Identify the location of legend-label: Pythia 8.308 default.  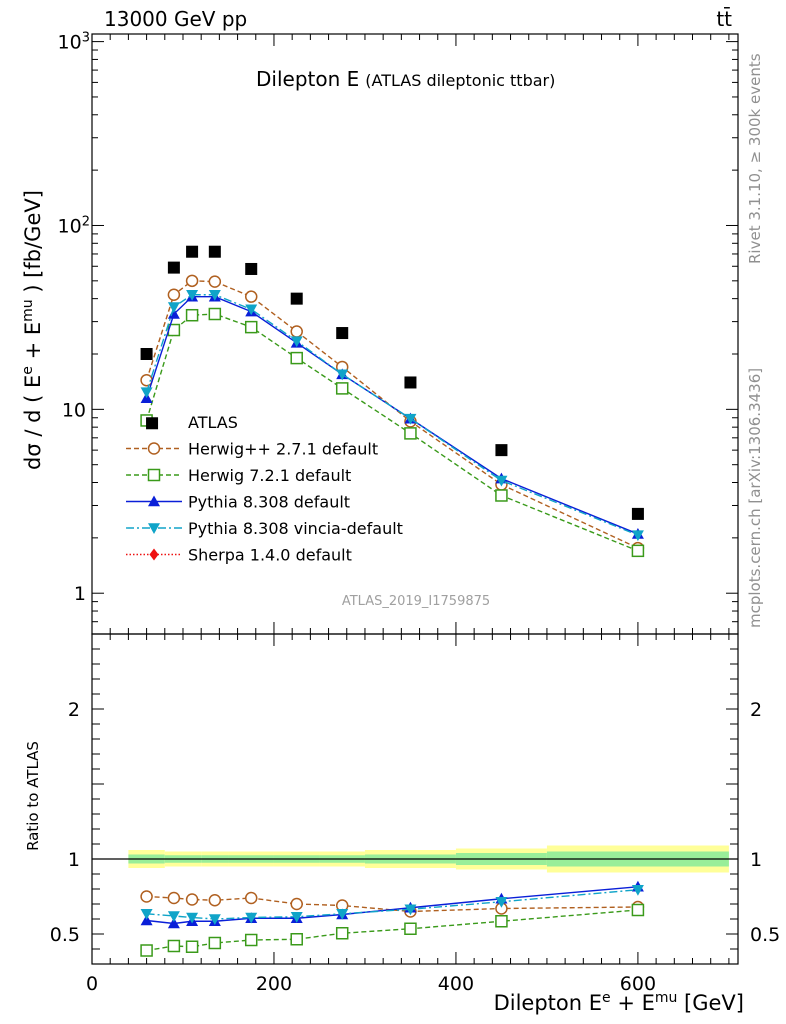
(269, 502).